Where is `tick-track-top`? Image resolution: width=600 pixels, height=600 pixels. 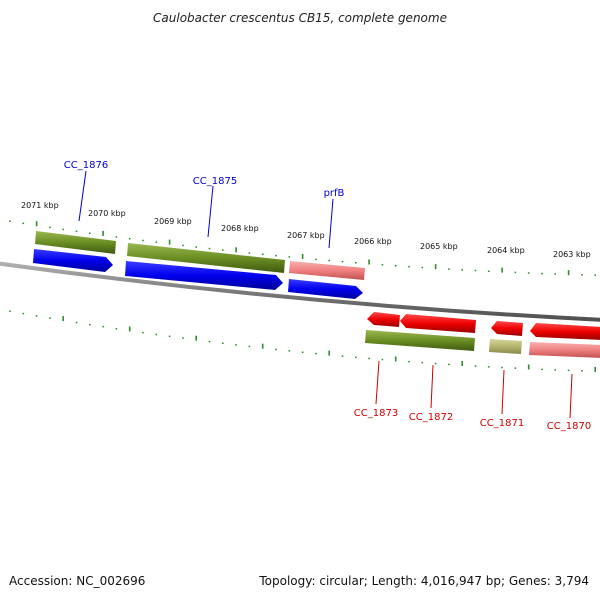
tick-track-top is located at coordinates (303, 248).